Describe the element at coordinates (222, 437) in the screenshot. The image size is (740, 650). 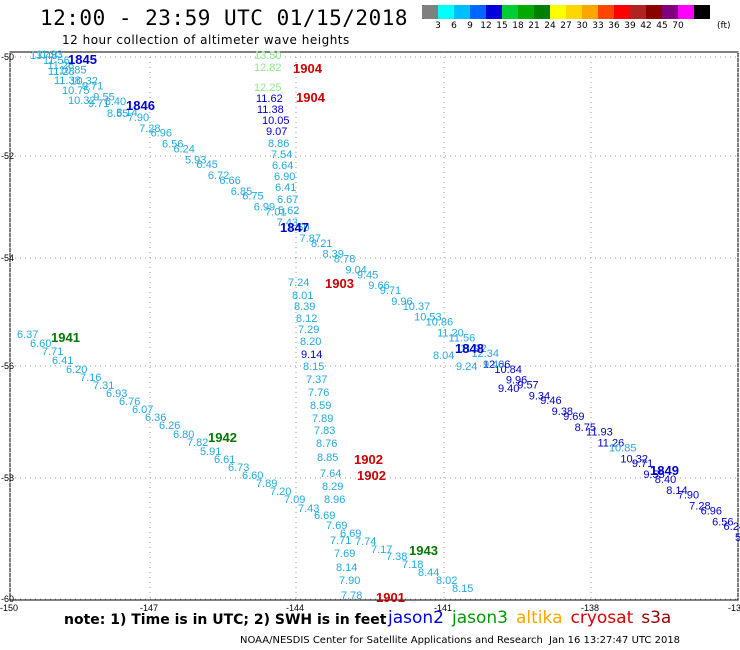
I see `pass-label: 1942` at that location.